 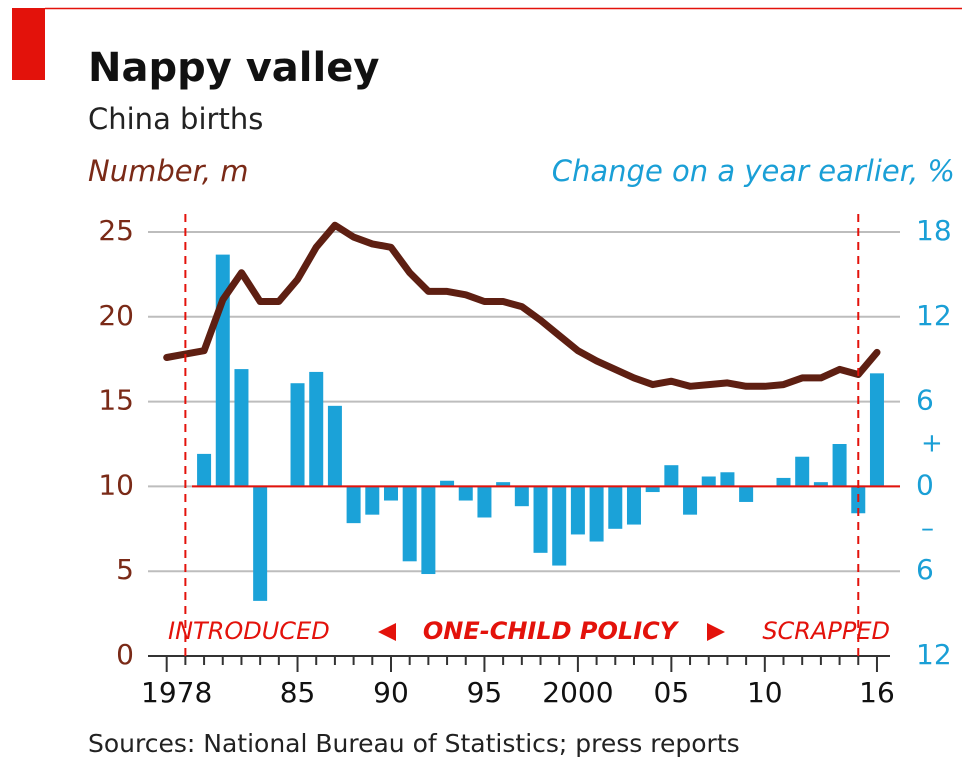 What do you see at coordinates (249, 631) in the screenshot?
I see `annotation: INTRODUCED` at bounding box center [249, 631].